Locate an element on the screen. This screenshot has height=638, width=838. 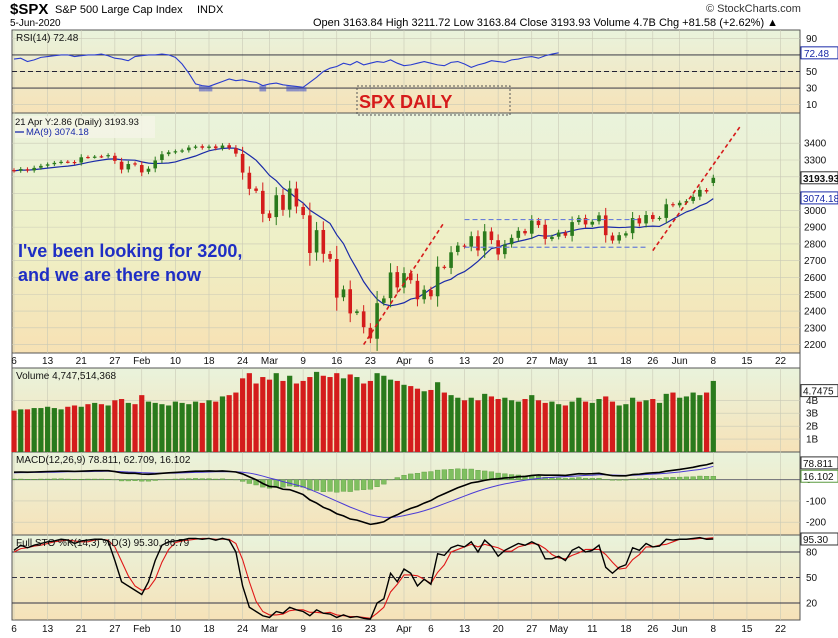
price-tick-label: 2400 is located at coordinates (815, 312).